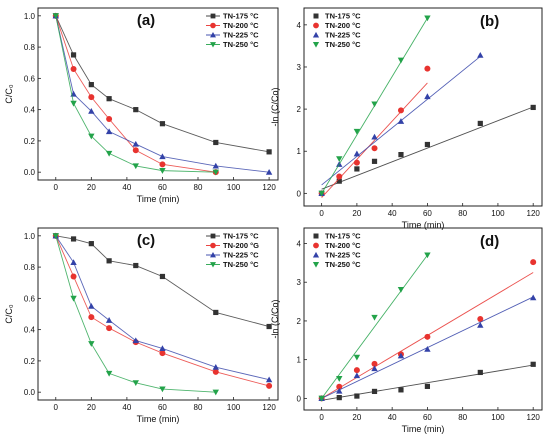  What do you see at coordinates (489, 241) in the screenshot?
I see `panel-label: (d)` at bounding box center [489, 241].